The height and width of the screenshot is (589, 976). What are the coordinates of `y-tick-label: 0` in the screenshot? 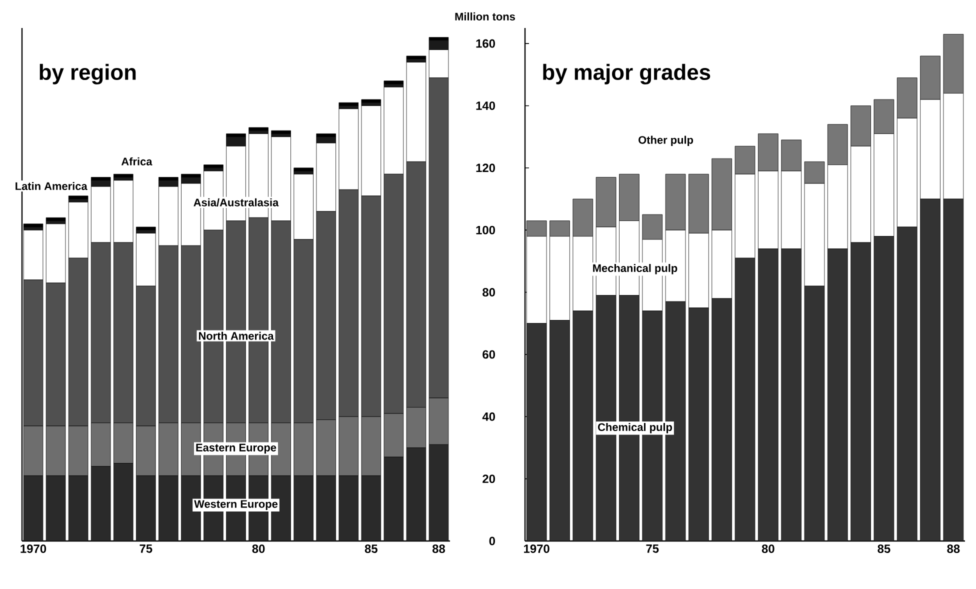 It's located at (492, 541).